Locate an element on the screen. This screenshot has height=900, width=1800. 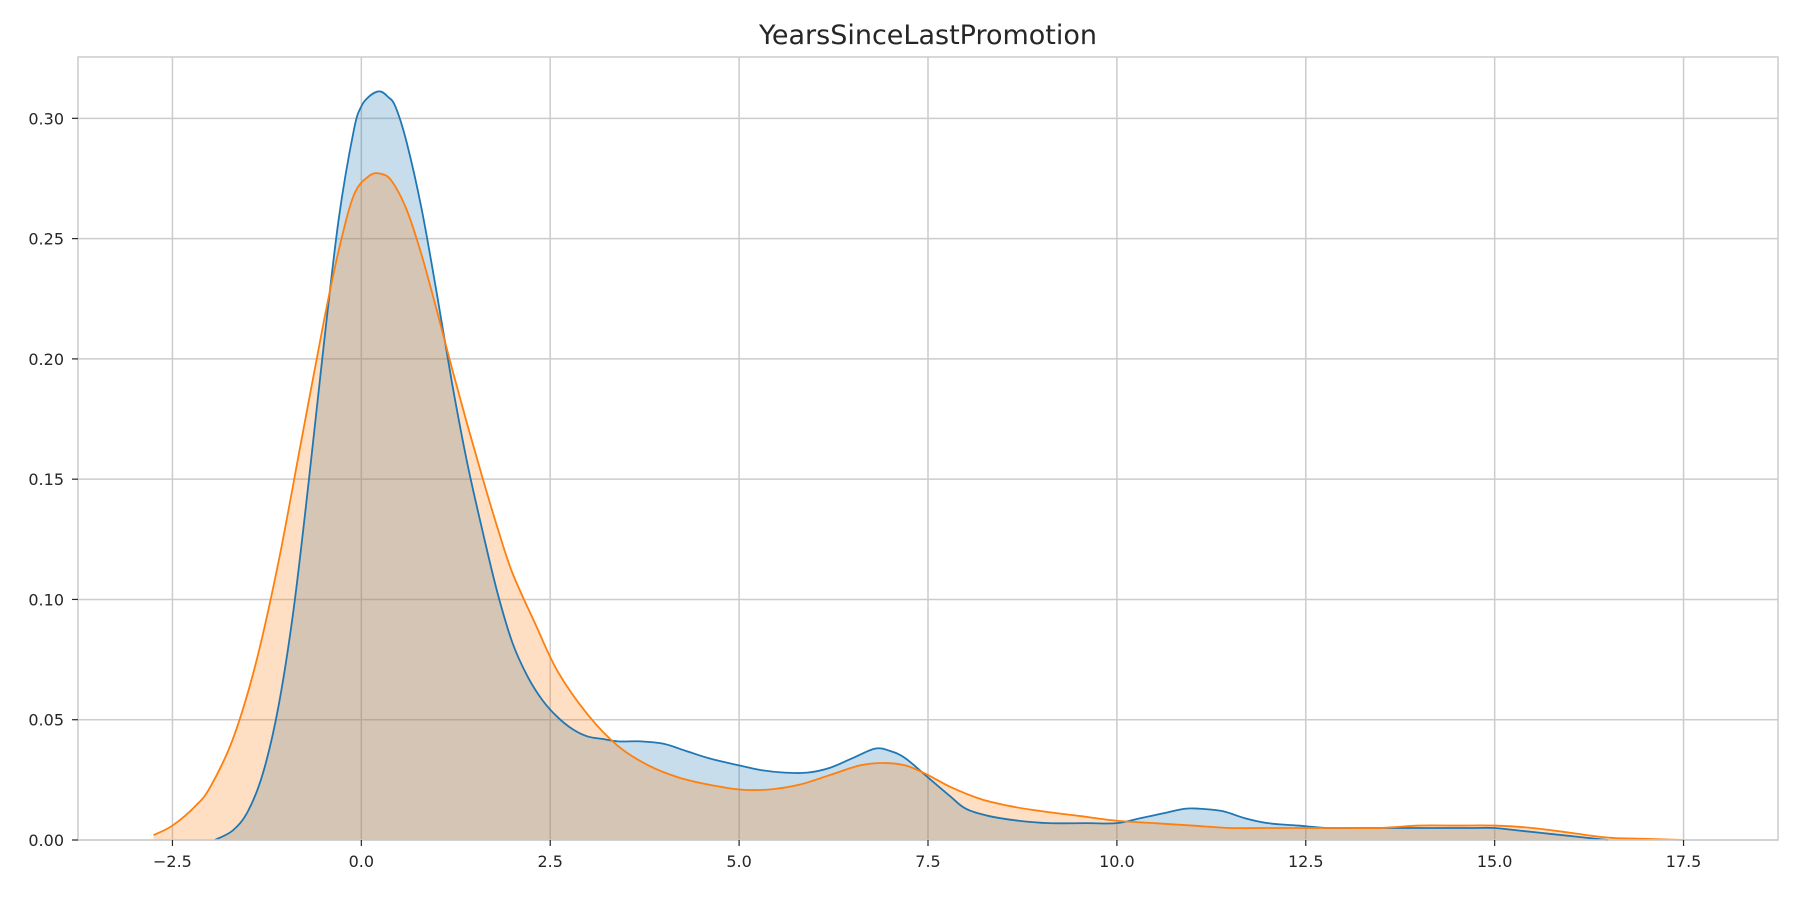
x-tick-label: −2.5 is located at coordinates (172, 861).